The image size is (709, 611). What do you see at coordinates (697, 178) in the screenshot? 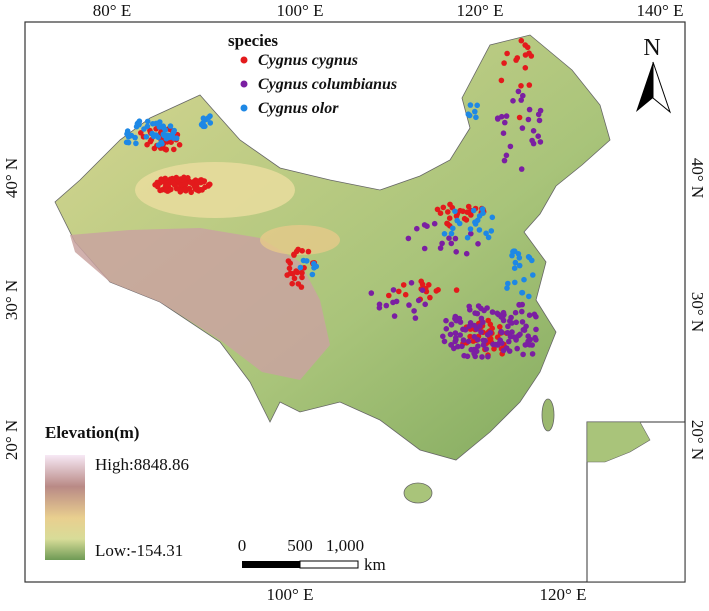
I see `right-tick-label: 40° N` at bounding box center [697, 178].